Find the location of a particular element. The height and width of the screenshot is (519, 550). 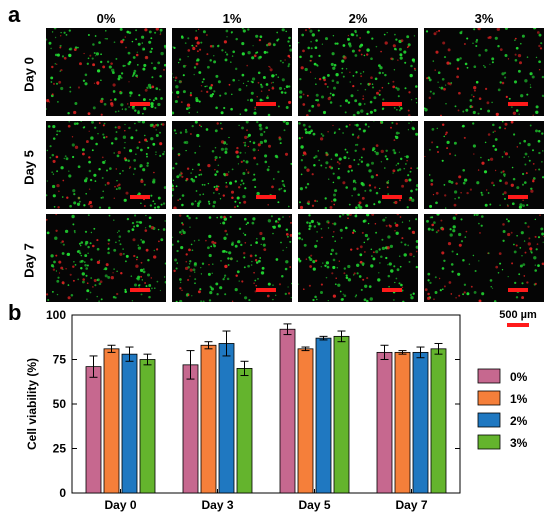

scale-bar is located at coordinates (266, 104).